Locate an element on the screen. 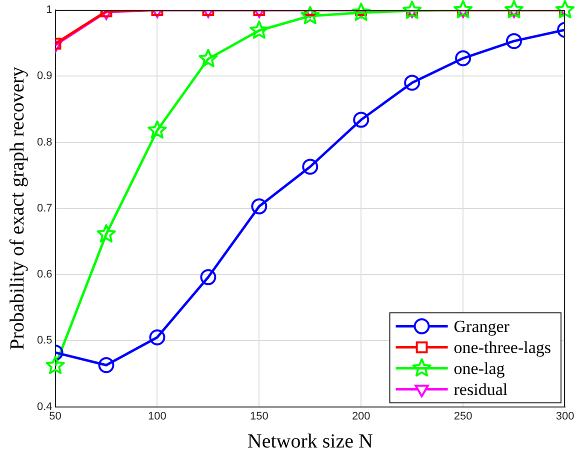 Image resolution: width=579 pixels, height=458 pixels. x-tick-label: 50 is located at coordinates (55, 416).